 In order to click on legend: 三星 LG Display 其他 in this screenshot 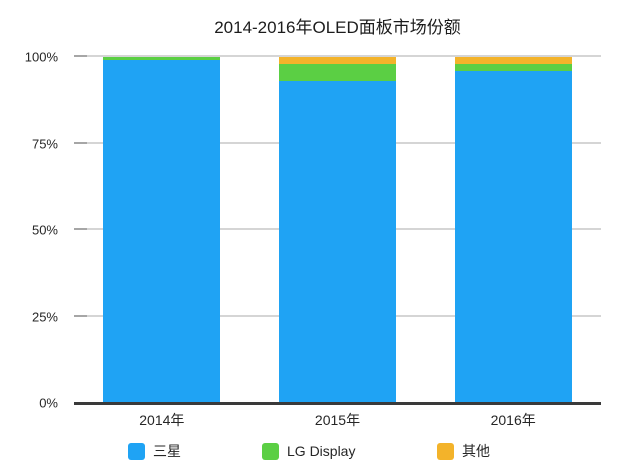, I will do `click(315, 452)`.